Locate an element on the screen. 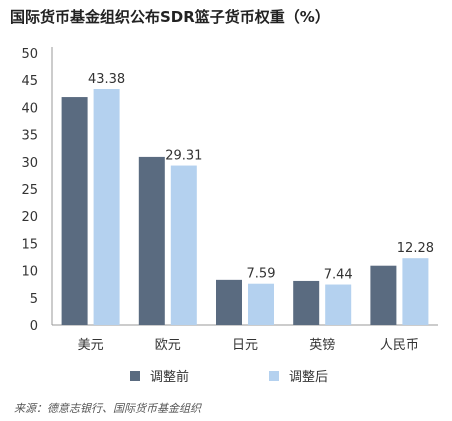 The image size is (452, 421). x-tick-label: 美元 is located at coordinates (91, 345).